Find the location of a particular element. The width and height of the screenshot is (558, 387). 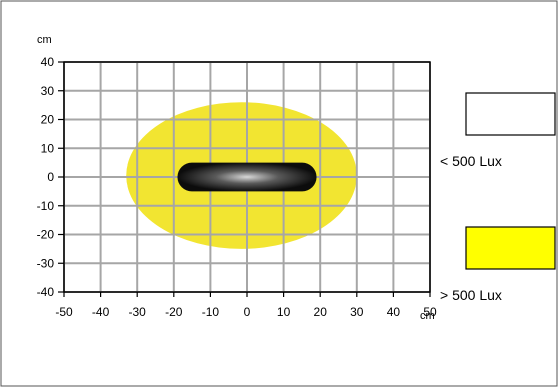

y-tick-label: -20 is located at coordinates (46, 235).